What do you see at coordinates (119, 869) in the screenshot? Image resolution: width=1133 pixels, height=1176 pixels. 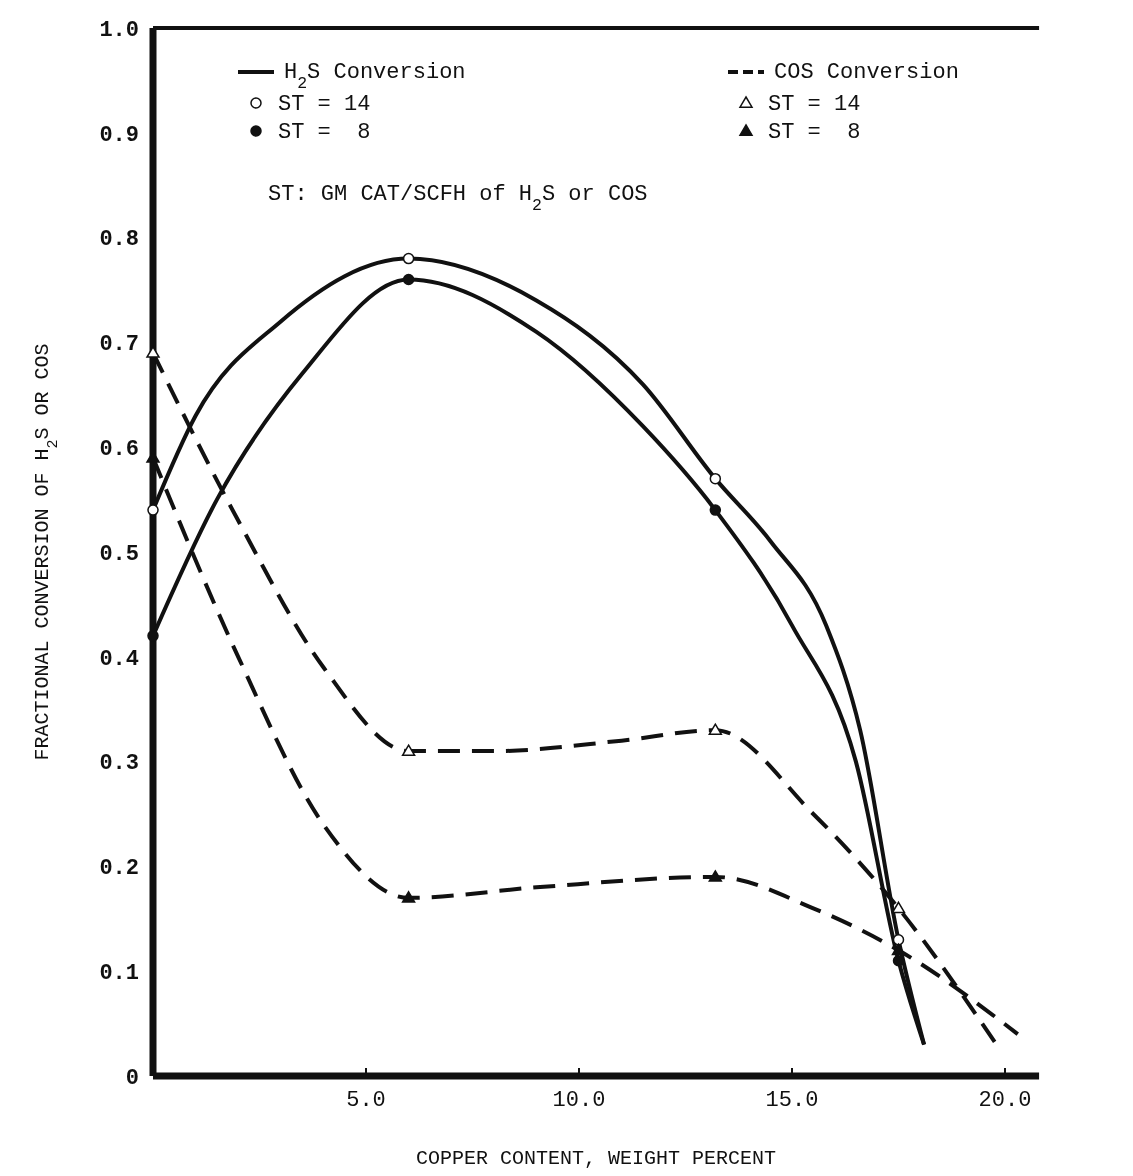 I see `y-tick-label: 0.2` at bounding box center [119, 869].